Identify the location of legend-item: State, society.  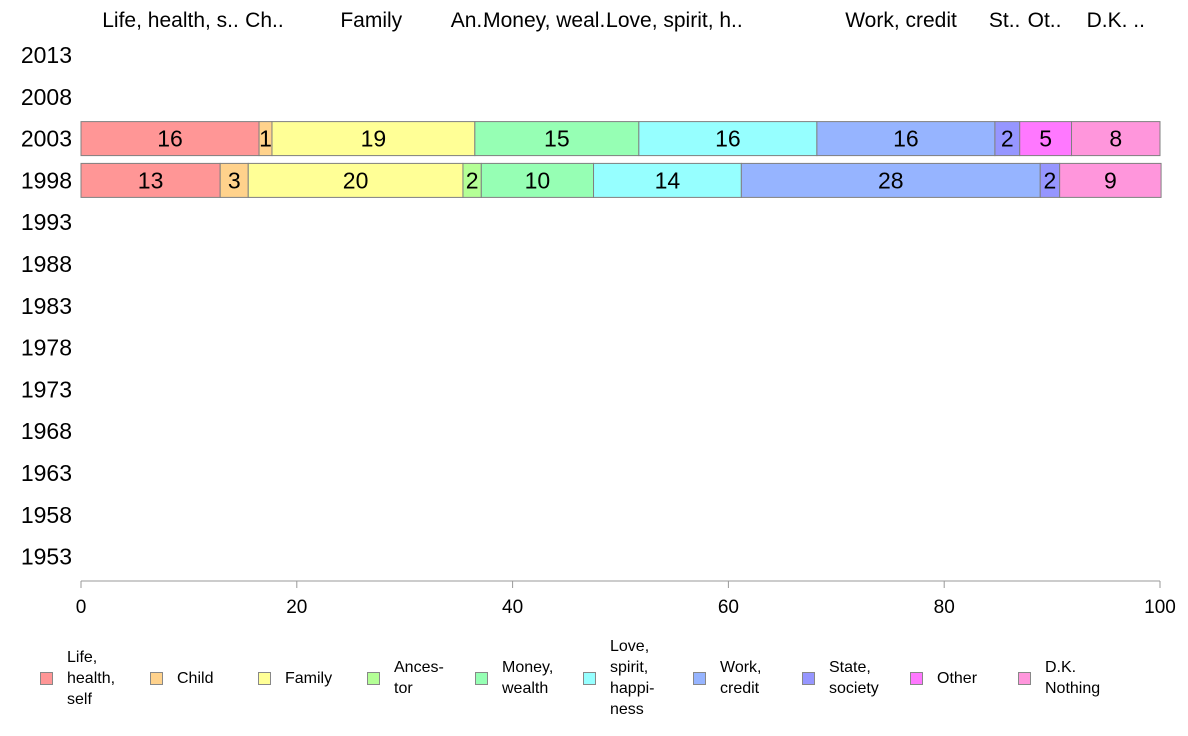
(840, 678).